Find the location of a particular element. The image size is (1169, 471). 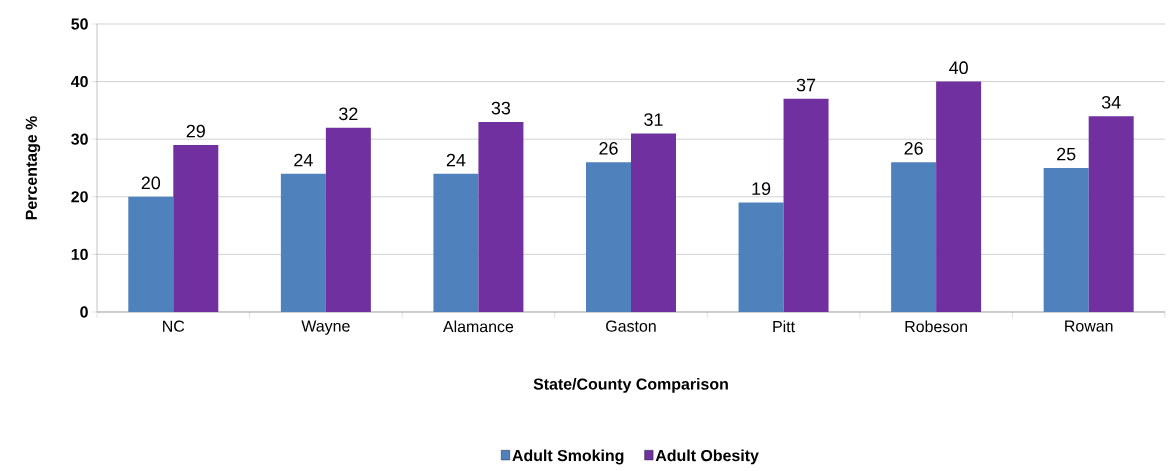

y-tick-label: 0 is located at coordinates (84, 312).